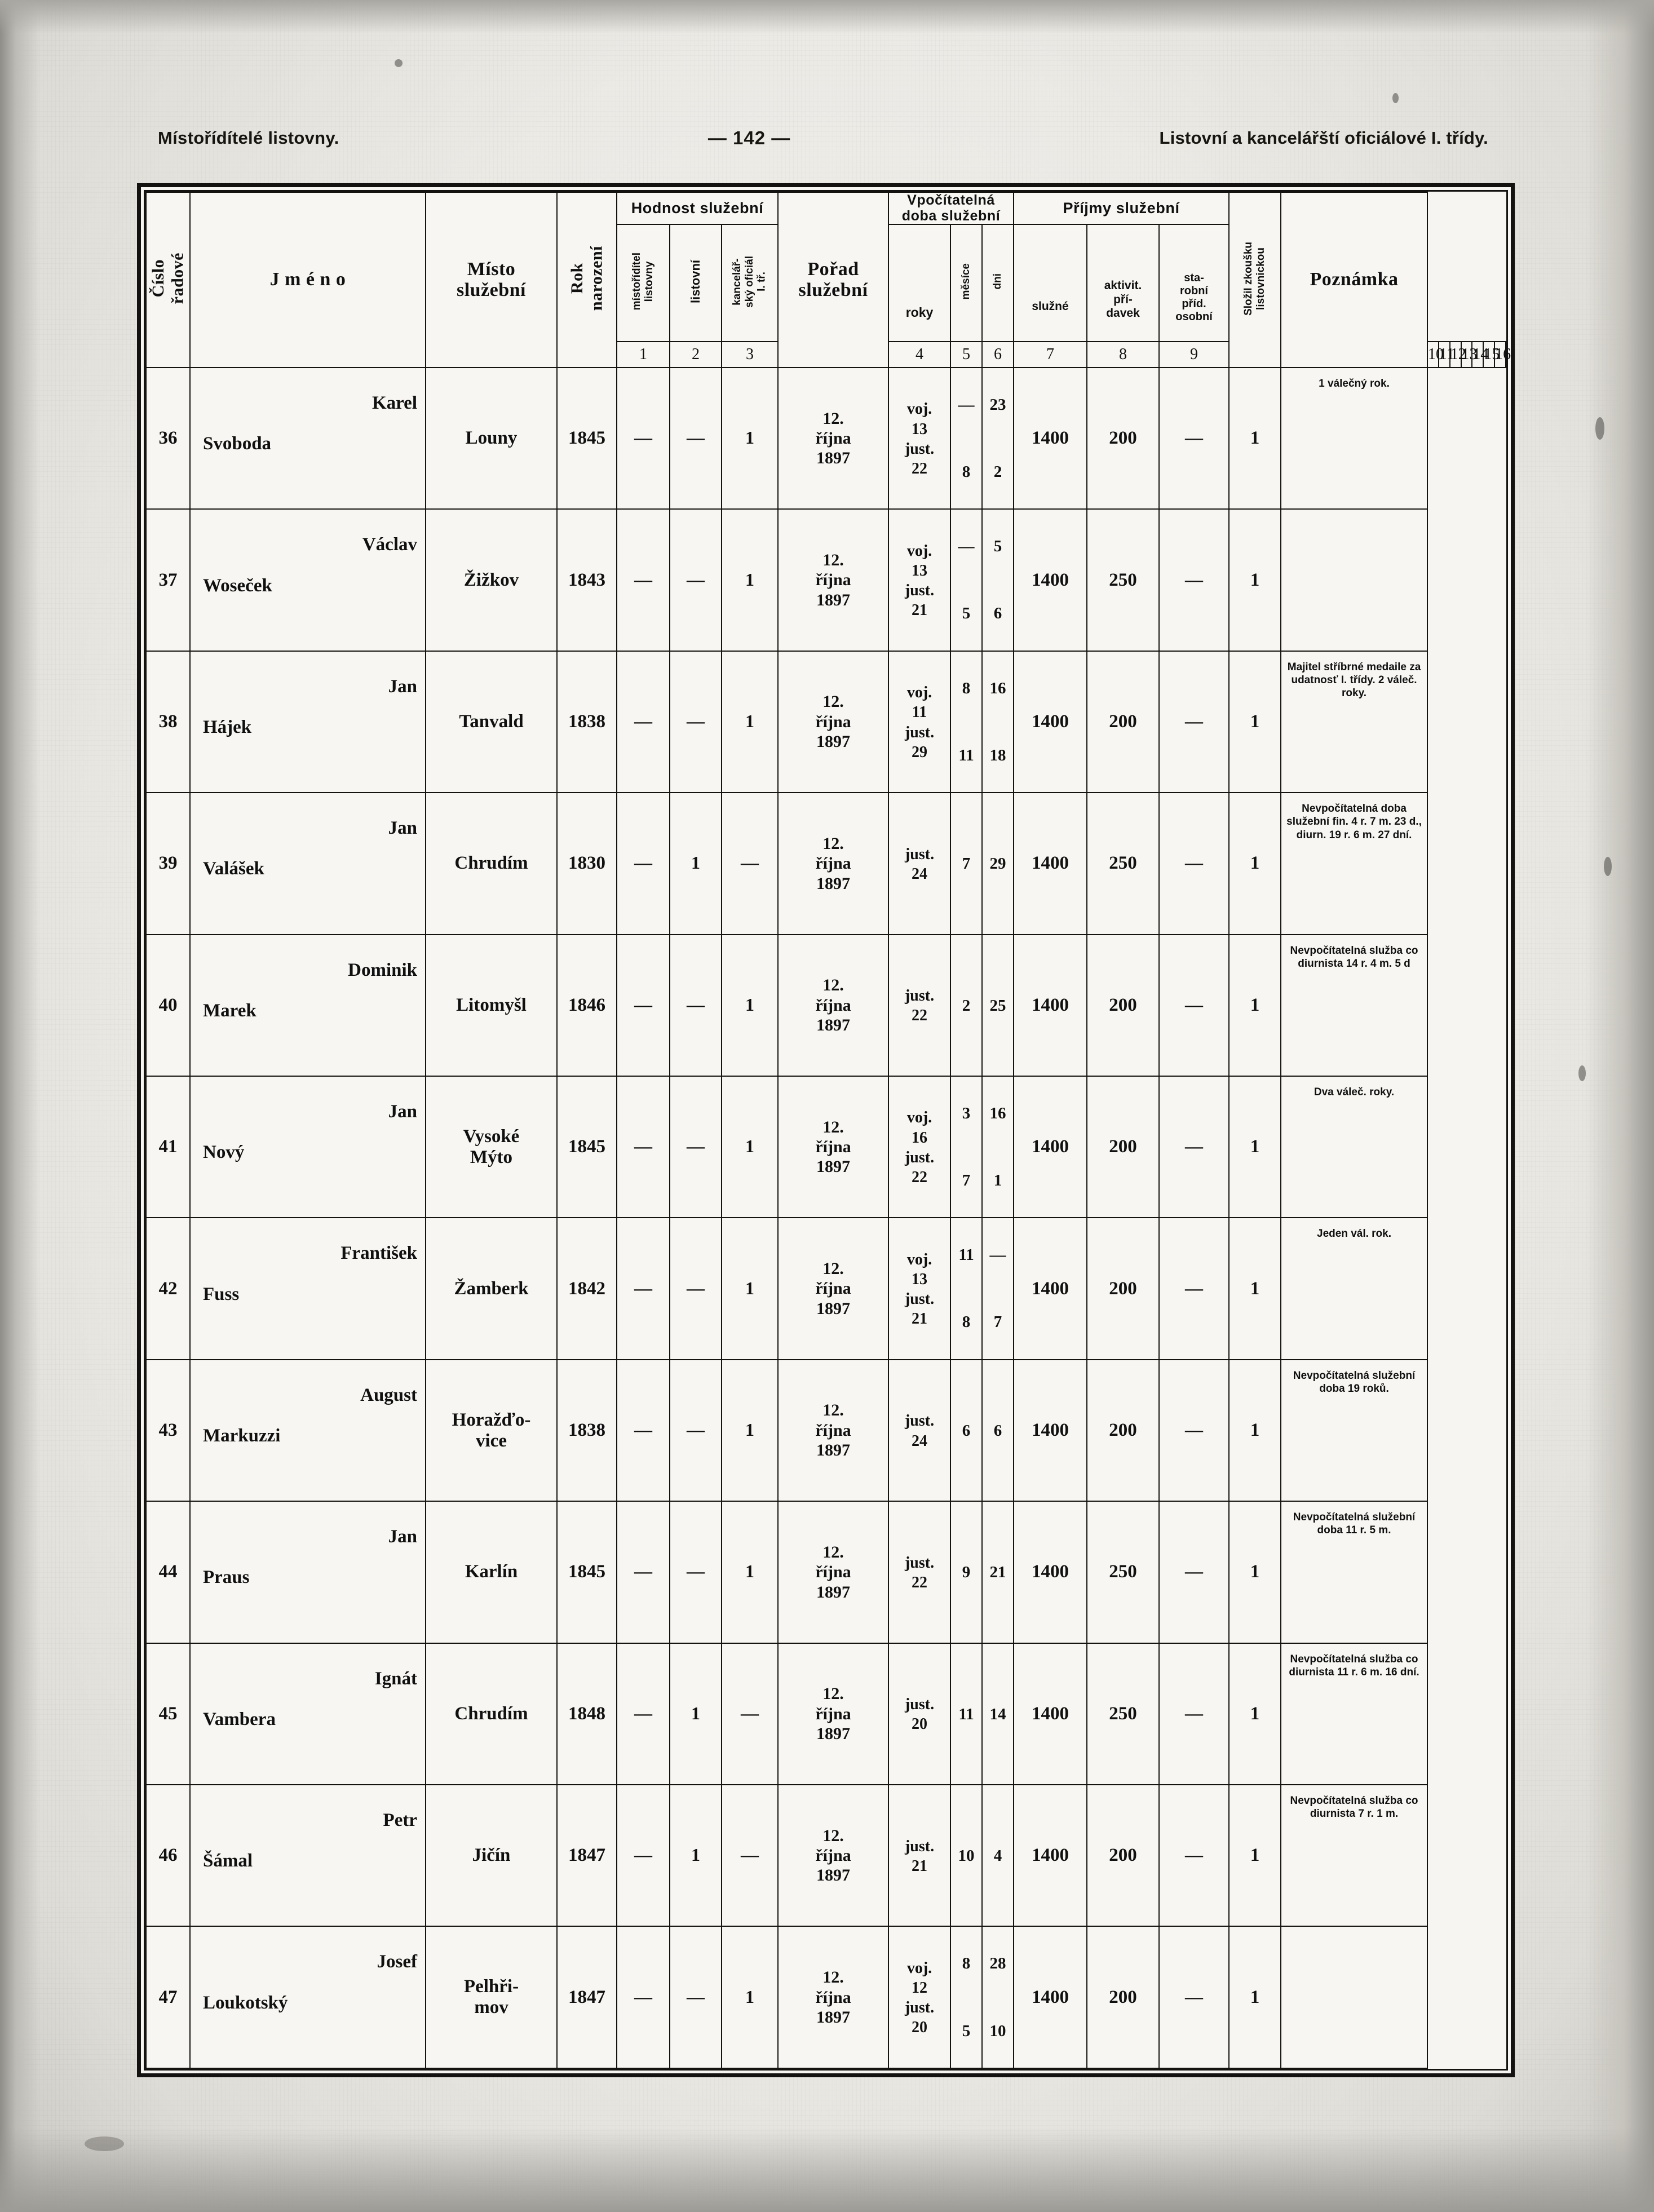 This screenshot has width=1654, height=2212. What do you see at coordinates (168, 280) in the screenshot?
I see `th-cislo-radove: Číslo řadové` at bounding box center [168, 280].